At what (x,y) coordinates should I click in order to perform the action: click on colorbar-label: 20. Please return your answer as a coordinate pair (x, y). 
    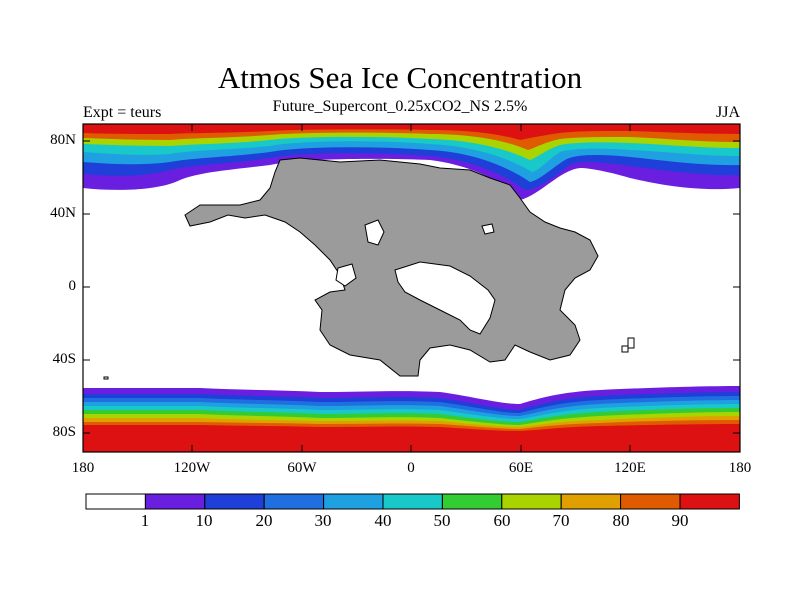
    Looking at the image, I should click on (264, 520).